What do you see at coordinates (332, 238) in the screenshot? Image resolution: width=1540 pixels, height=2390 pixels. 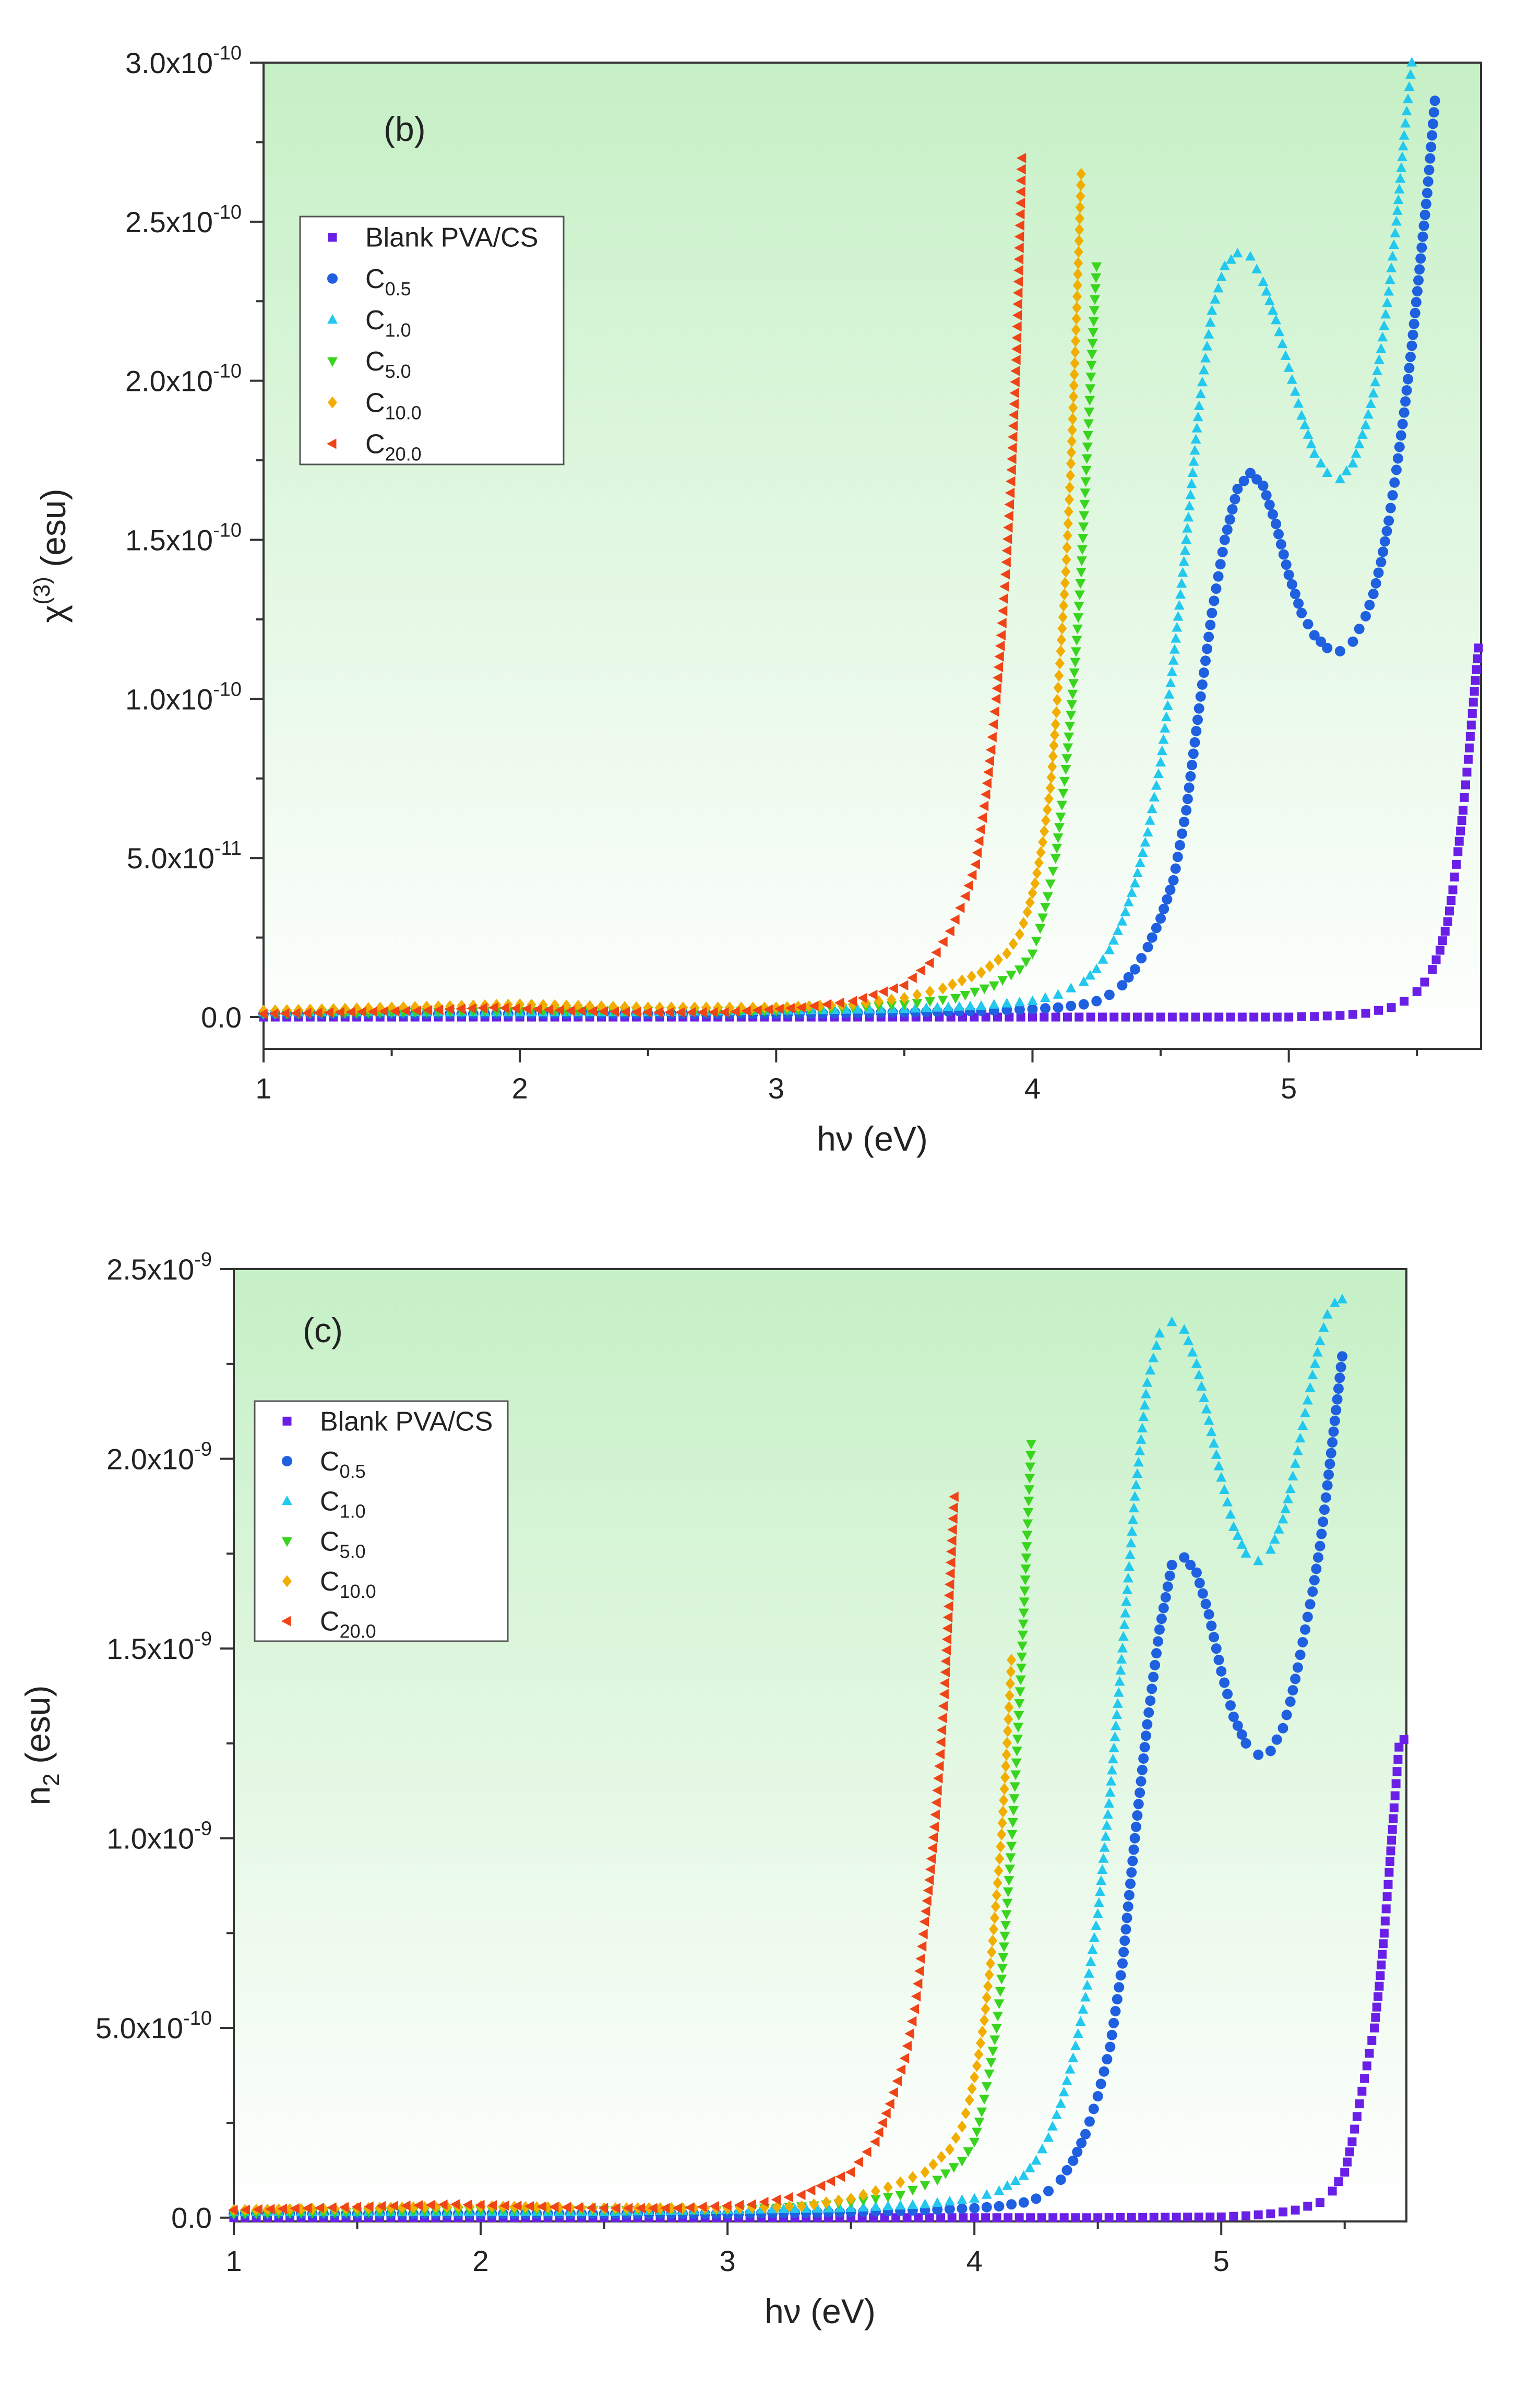 I see `legend-marker-blank` at bounding box center [332, 238].